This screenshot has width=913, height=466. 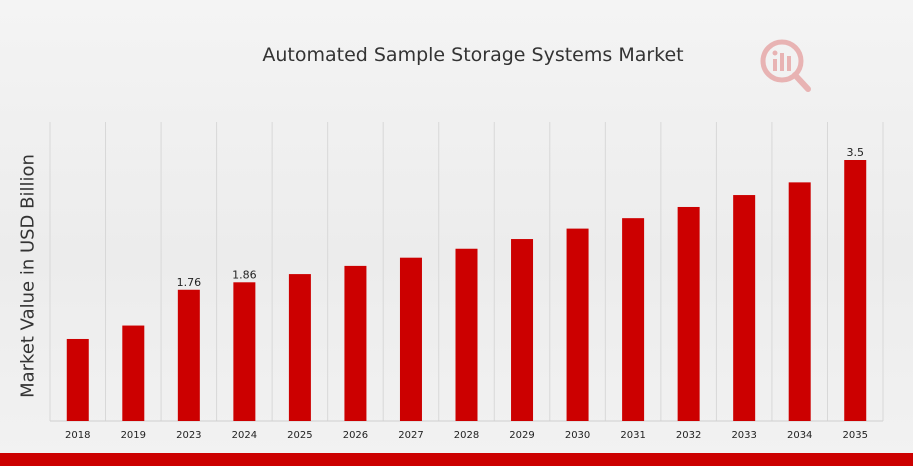 What do you see at coordinates (466, 334) in the screenshot?
I see `bar-2028` at bounding box center [466, 334].